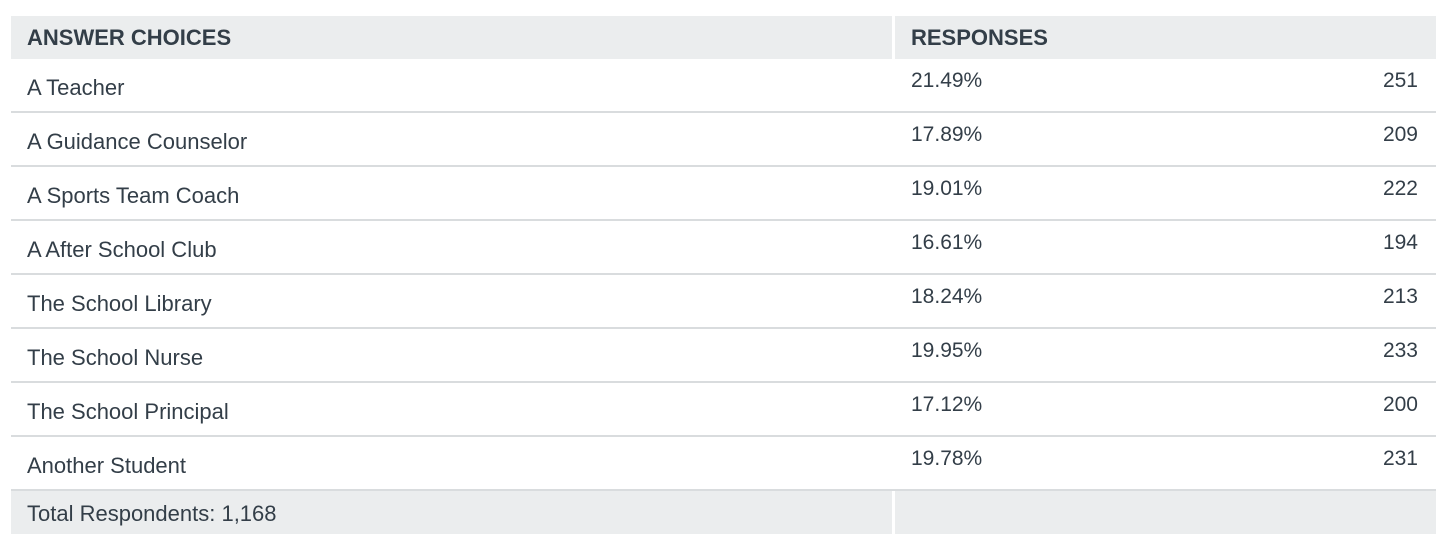  I want to click on response-cell: 17.12% 200, so click(1165, 409).